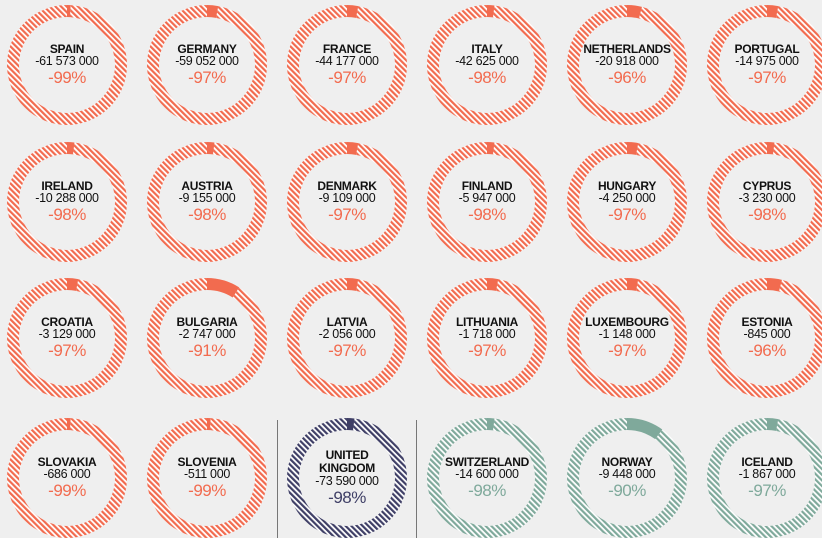 This screenshot has height=538, width=822. I want to click on label-box: ESTONIA -845 000 -96%, so click(767, 338).